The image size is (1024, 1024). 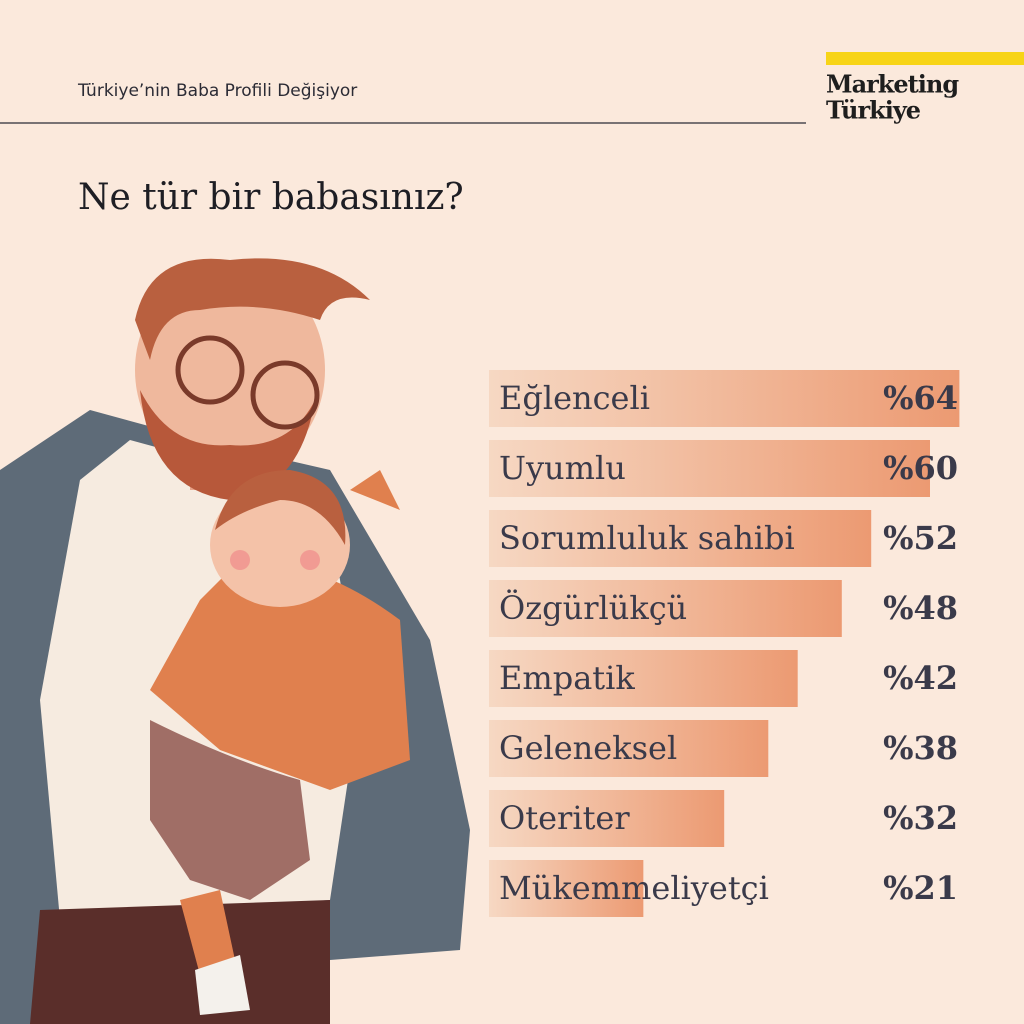 I want to click on category-label: Özgürlükçü, so click(x=593, y=608).